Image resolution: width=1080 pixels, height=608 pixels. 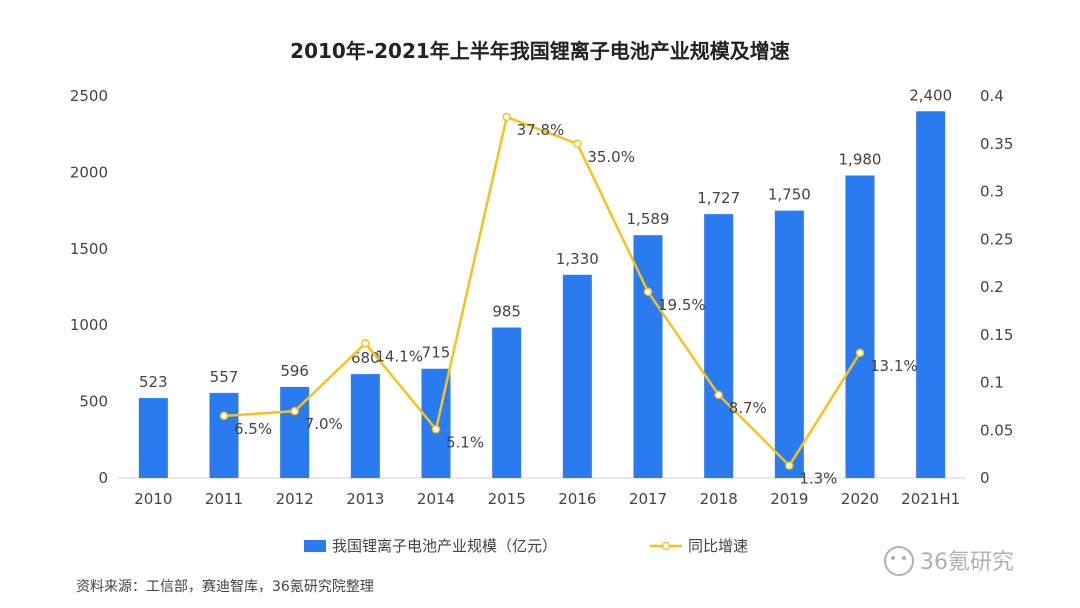 I want to click on x-tick-0: 2010, so click(x=153, y=499).